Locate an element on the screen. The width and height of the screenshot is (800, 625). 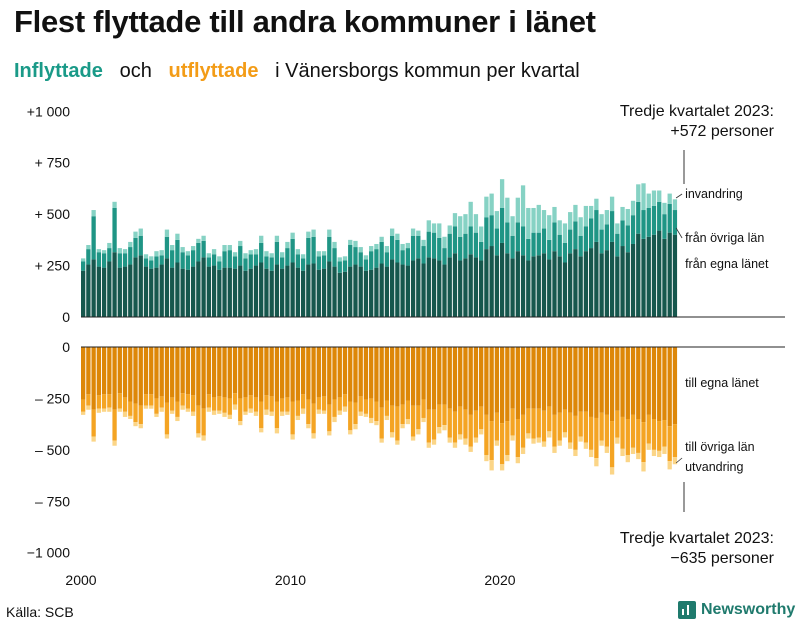
y-tick-bottom: – 250 is located at coordinates (52, 398).